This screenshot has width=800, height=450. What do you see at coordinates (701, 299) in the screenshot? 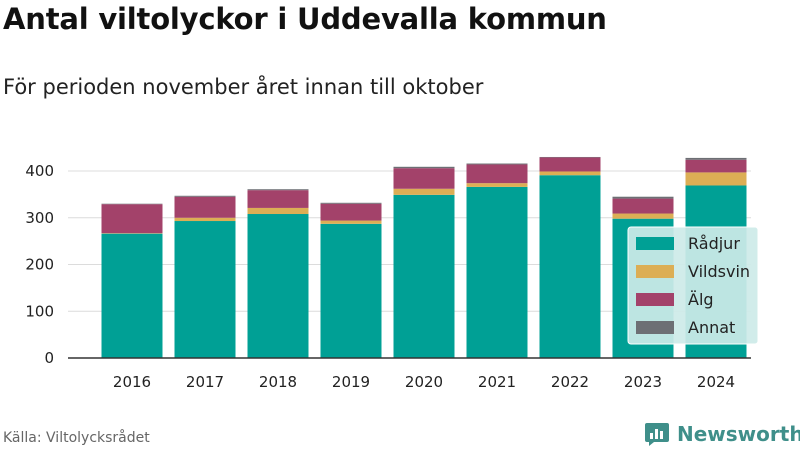
I see `legend-label: Älg` at bounding box center [701, 299].